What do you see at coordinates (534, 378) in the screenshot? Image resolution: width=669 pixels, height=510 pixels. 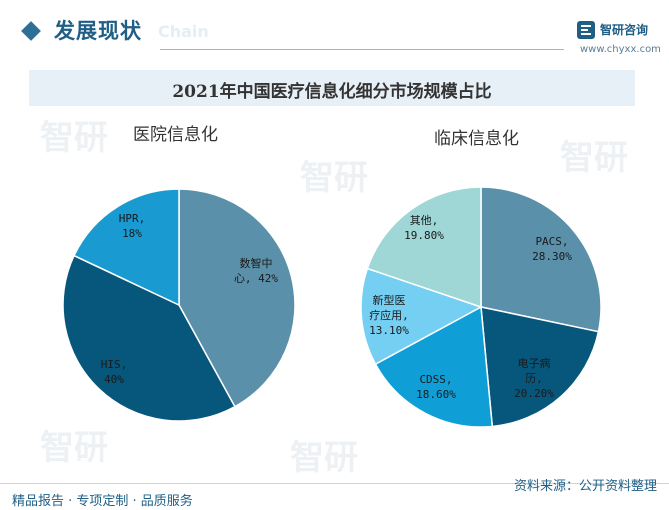 I see `pie-2-label-电子病历: 电子病历, 20.20%` at bounding box center [534, 378].